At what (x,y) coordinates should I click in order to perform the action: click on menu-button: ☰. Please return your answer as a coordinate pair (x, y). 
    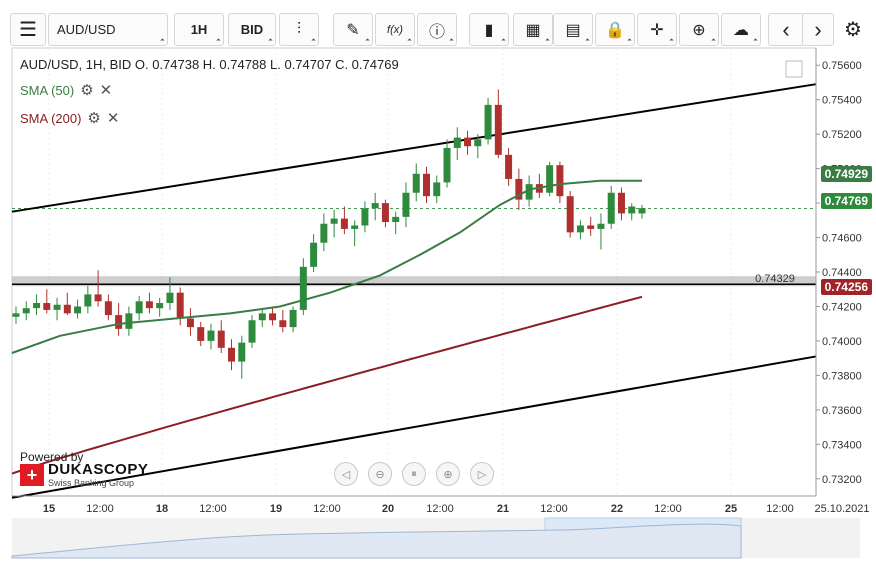
    Looking at the image, I should click on (28, 29).